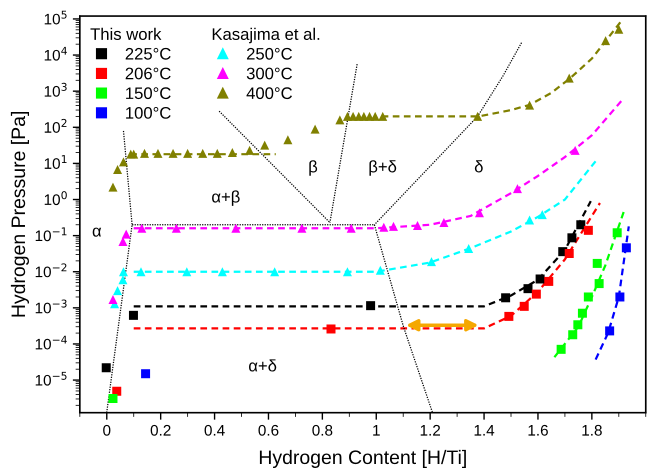 The width and height of the screenshot is (649, 473). Describe the element at coordinates (262, 365) in the screenshot. I see `annotation: α+δ` at that location.